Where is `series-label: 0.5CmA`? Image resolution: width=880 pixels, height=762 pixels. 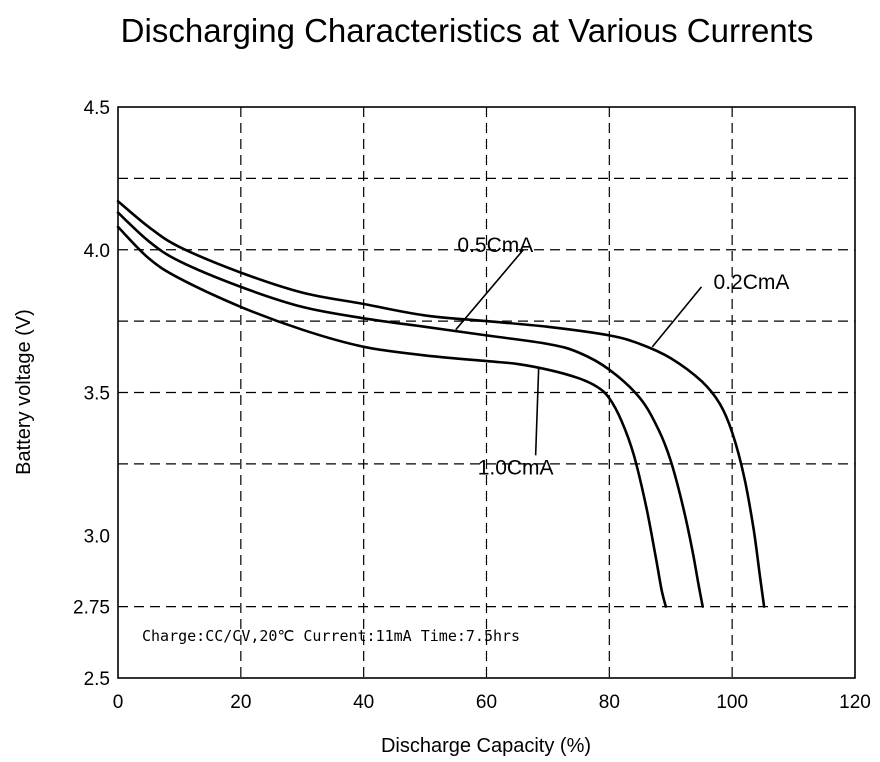 series-label: 0.5CmA is located at coordinates (495, 245).